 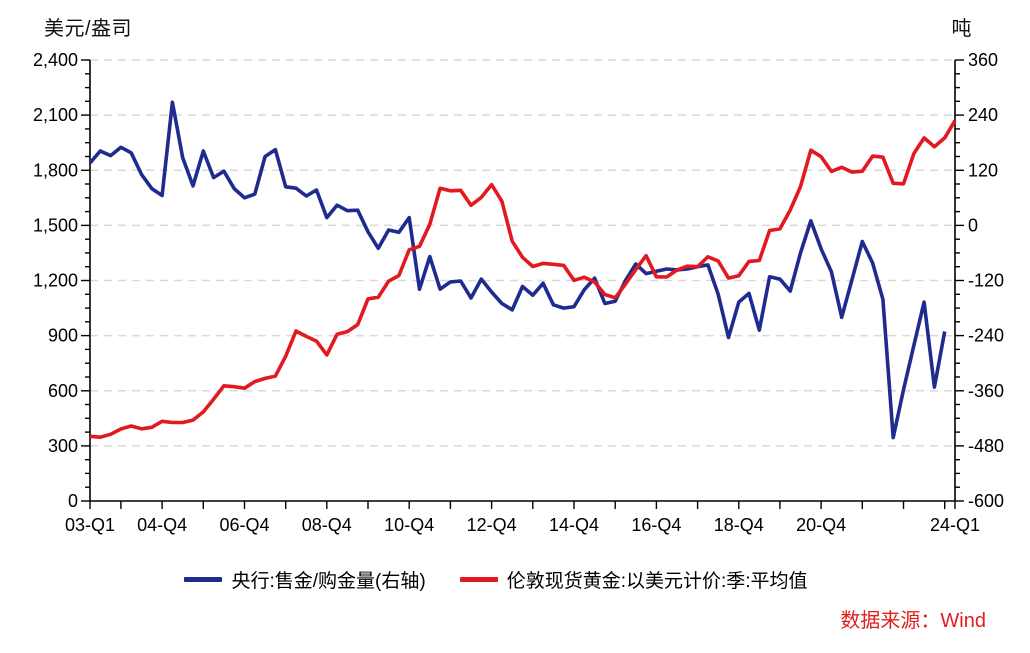 I want to click on legend-swatch-central-bank, so click(x=203, y=579).